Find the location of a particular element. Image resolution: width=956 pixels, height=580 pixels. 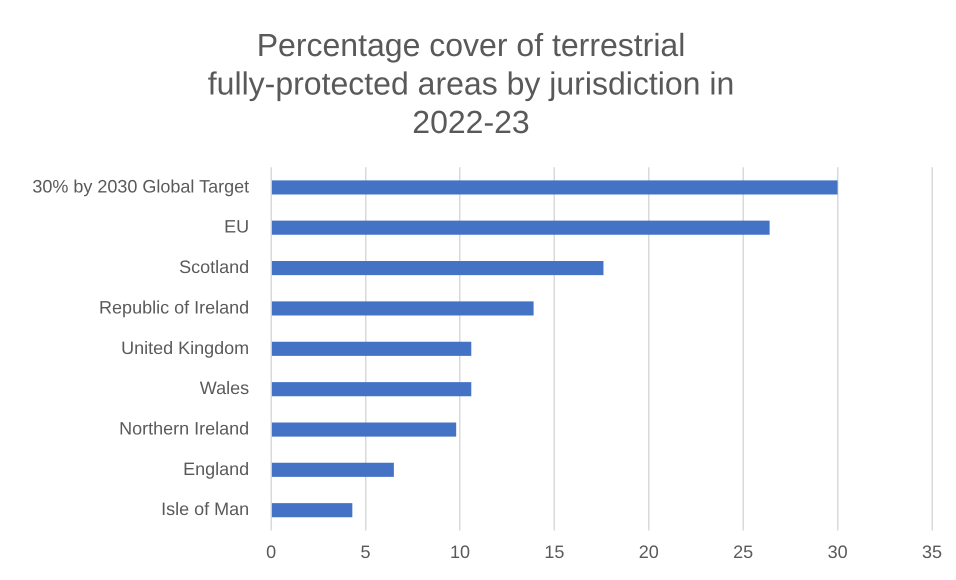

y-tick-label: Northern Ireland is located at coordinates (184, 428).